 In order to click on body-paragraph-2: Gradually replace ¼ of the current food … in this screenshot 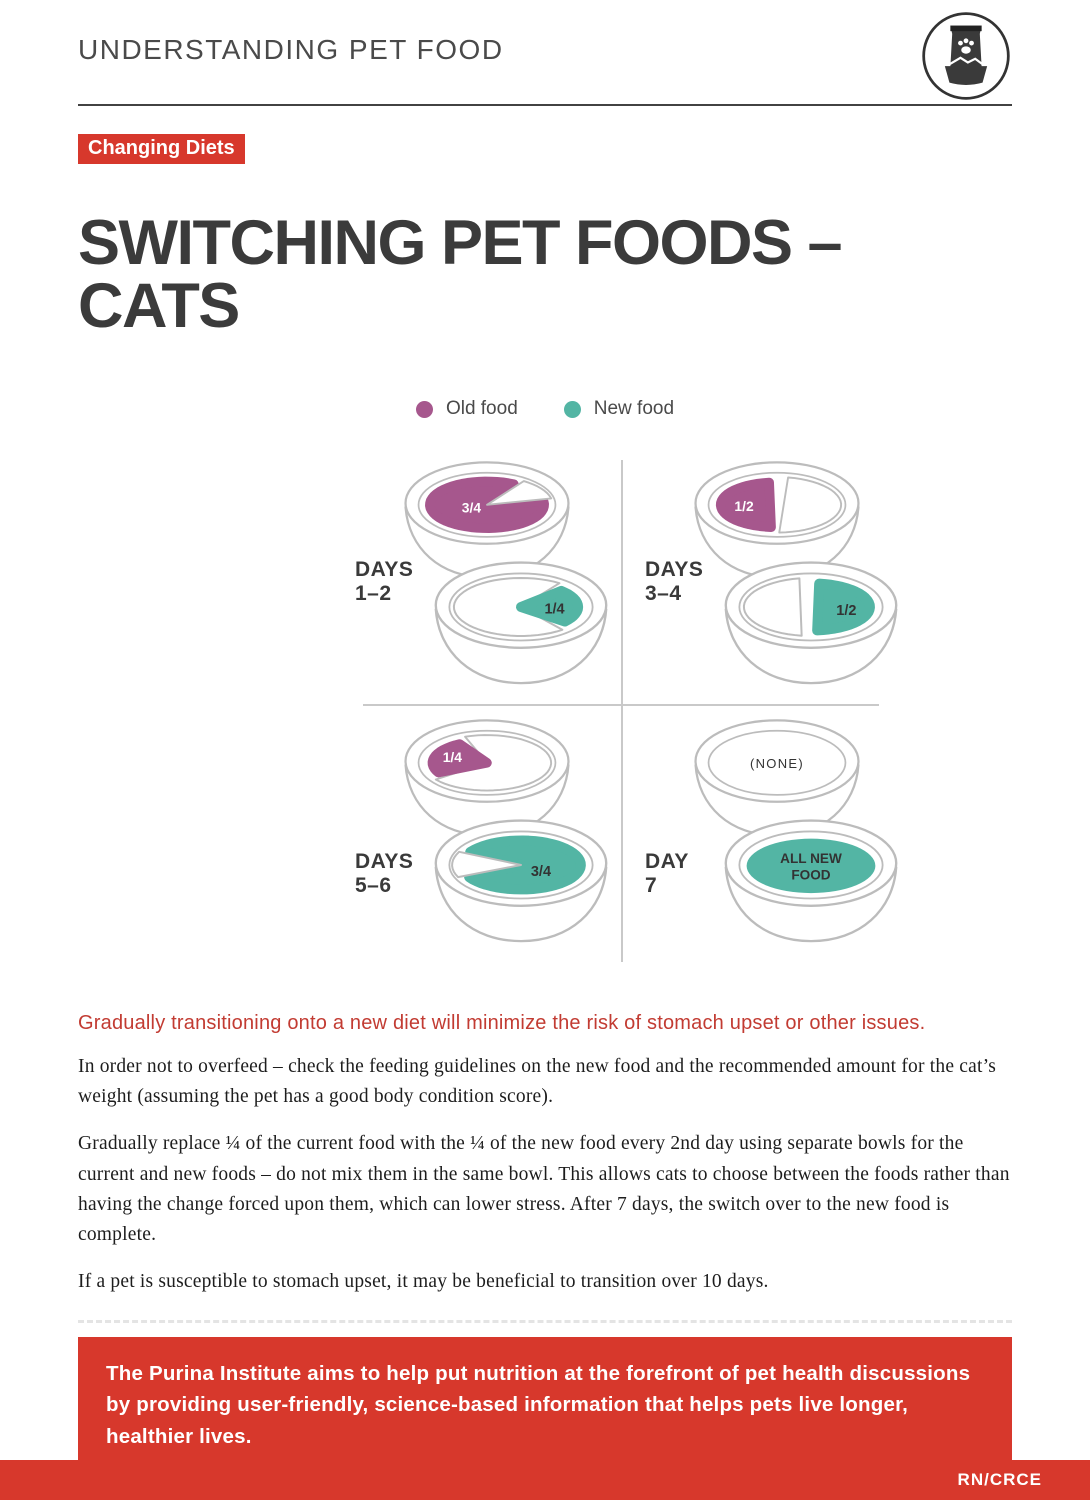, I will do `click(544, 1189)`.